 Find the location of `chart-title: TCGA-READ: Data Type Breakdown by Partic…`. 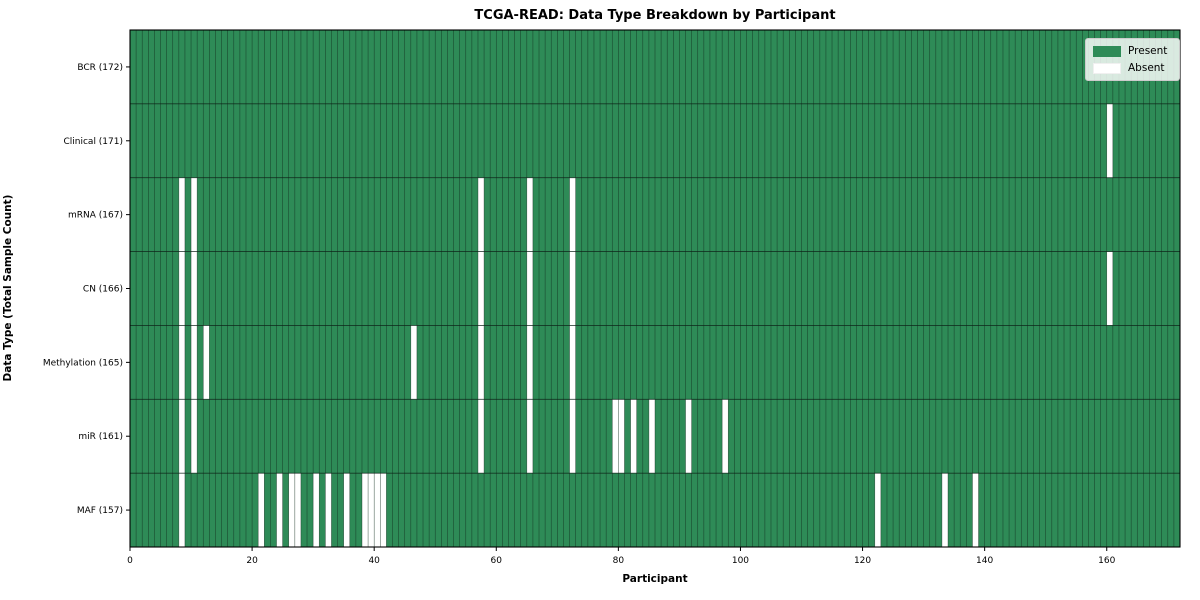

chart-title: TCGA-READ: Data Type Breakdown by Partic… is located at coordinates (655, 15).